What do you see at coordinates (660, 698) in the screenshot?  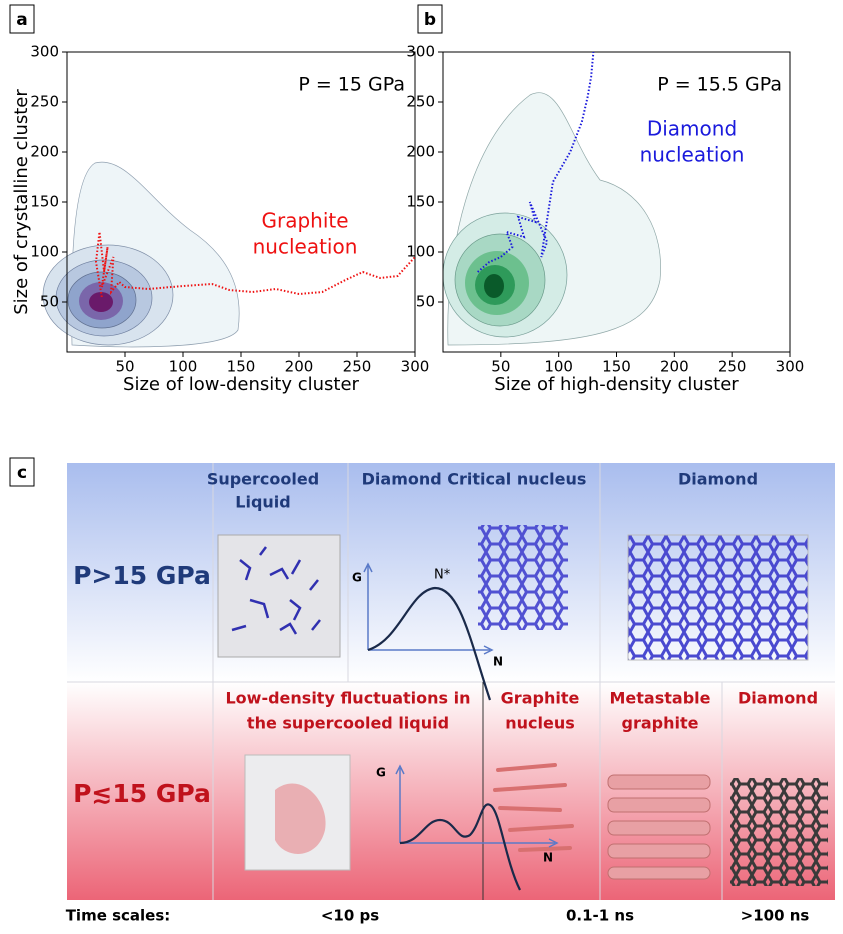 I see `column-header: Metastable` at bounding box center [660, 698].